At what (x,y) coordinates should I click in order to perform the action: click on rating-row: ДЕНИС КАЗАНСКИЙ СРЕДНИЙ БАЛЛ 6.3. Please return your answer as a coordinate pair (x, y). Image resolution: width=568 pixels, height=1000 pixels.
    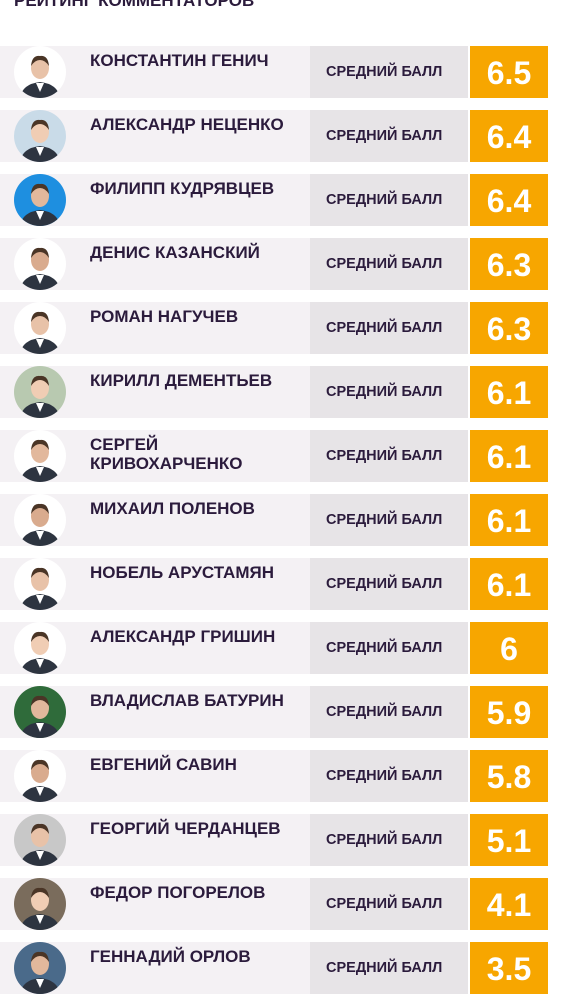
    Looking at the image, I should click on (275, 264).